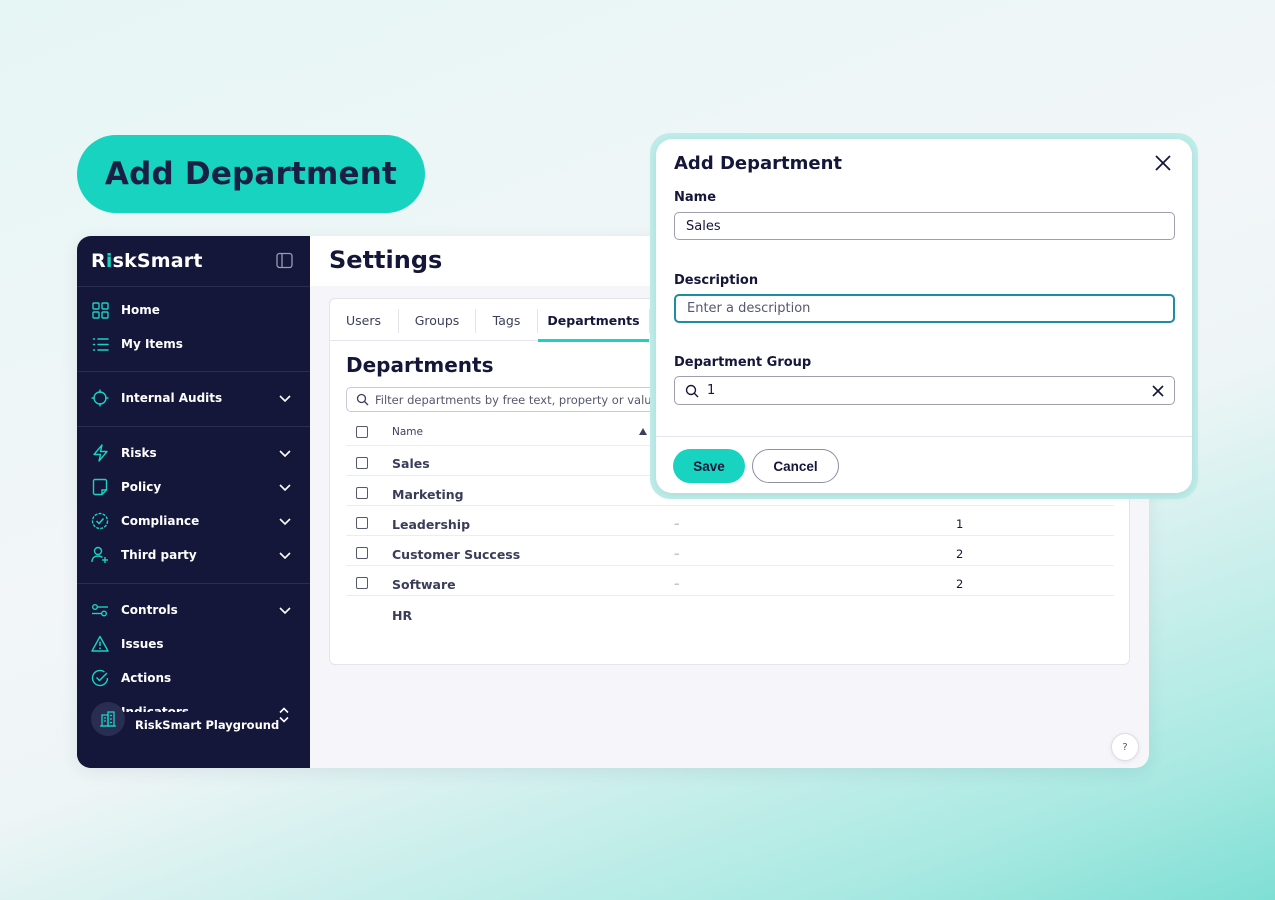 The image size is (1275, 900). Describe the element at coordinates (193, 610) in the screenshot. I see `sidebar-item-controls: Controls` at that location.